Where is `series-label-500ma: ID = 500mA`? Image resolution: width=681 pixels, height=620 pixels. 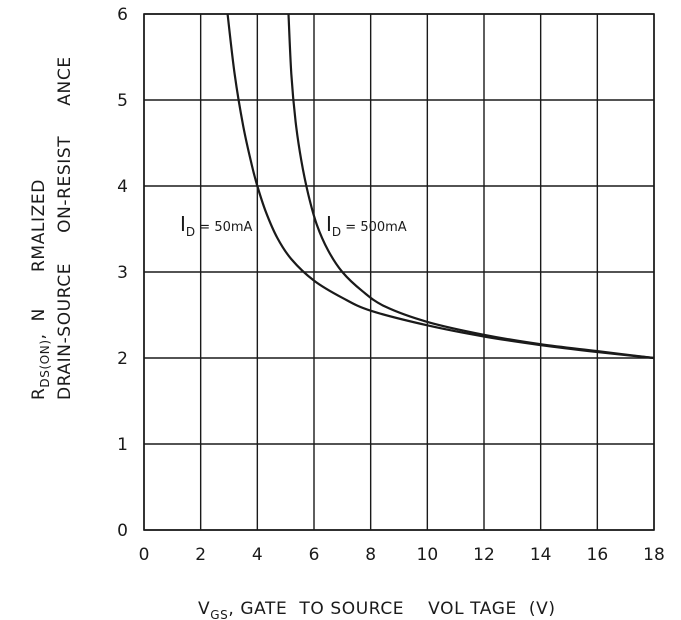 series-label-500ma: ID = 500mA is located at coordinates (366, 225).